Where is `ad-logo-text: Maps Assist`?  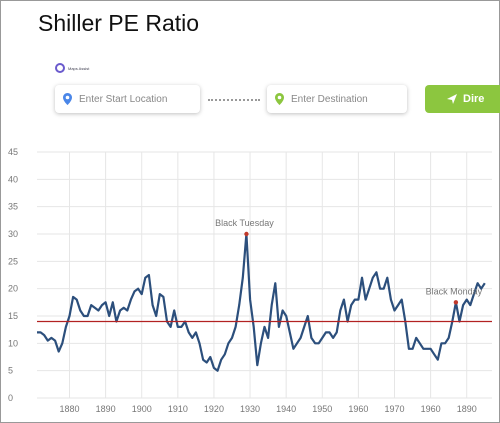
ad-logo-text: Maps Assist is located at coordinates (79, 68).